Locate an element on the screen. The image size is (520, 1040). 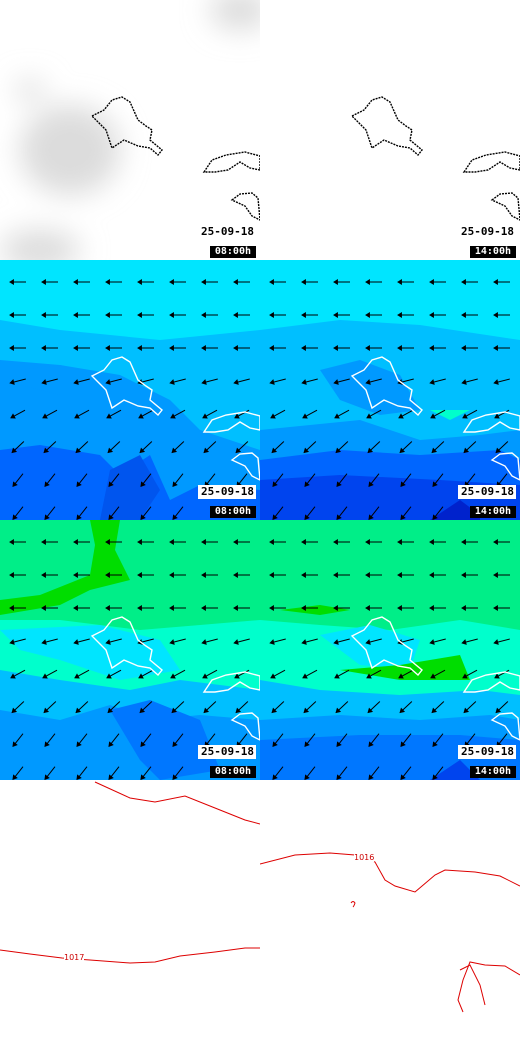
wind-layer is located at coordinates (390, 390).